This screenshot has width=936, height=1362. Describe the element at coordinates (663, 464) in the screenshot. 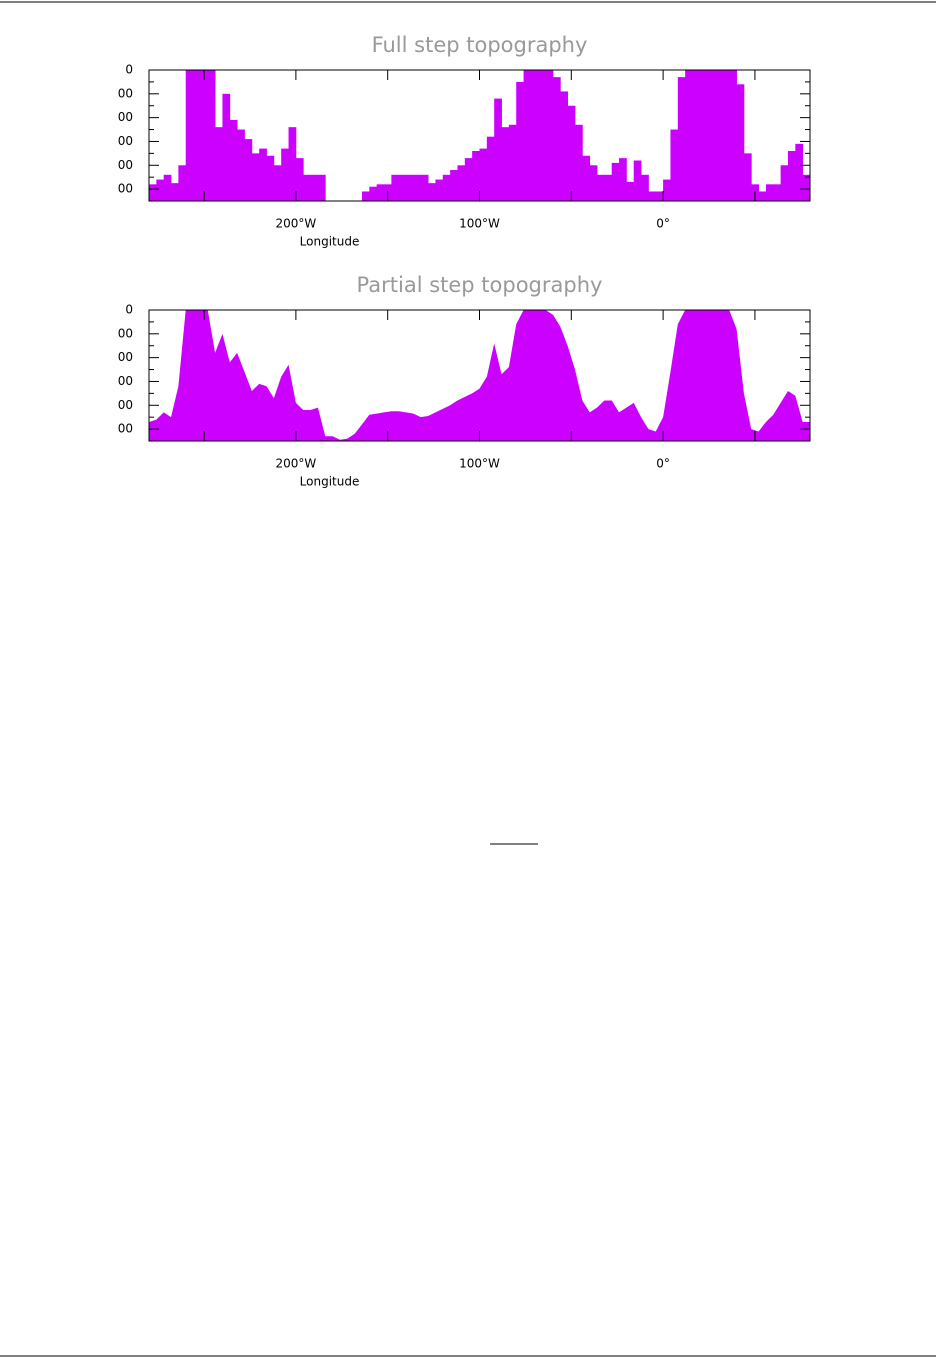

I see `x-tick-label: 0°` at that location.